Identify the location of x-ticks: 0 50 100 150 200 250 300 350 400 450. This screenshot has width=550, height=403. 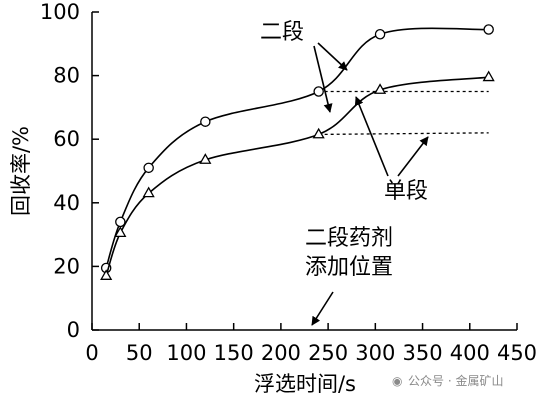
(311, 344).